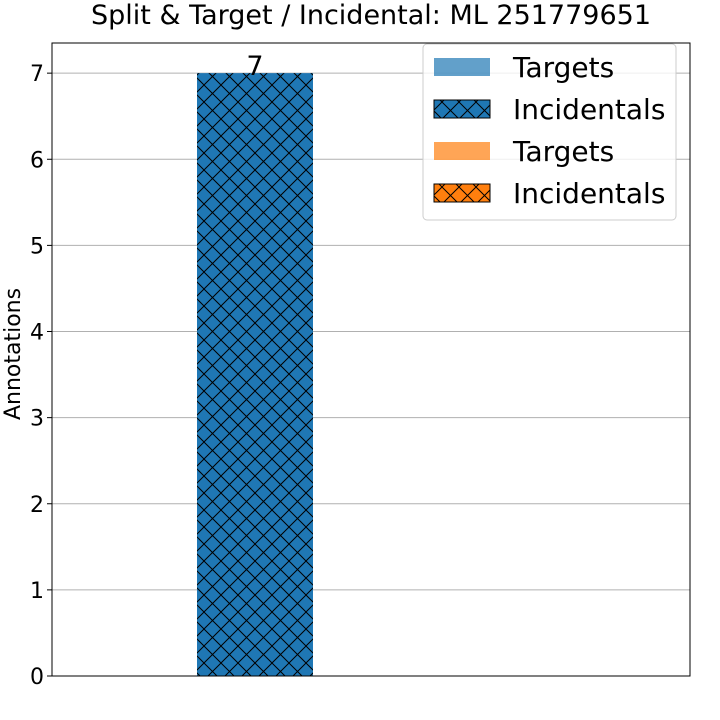 The height and width of the screenshot is (720, 720). I want to click on y-tick-label: 6, so click(37, 160).